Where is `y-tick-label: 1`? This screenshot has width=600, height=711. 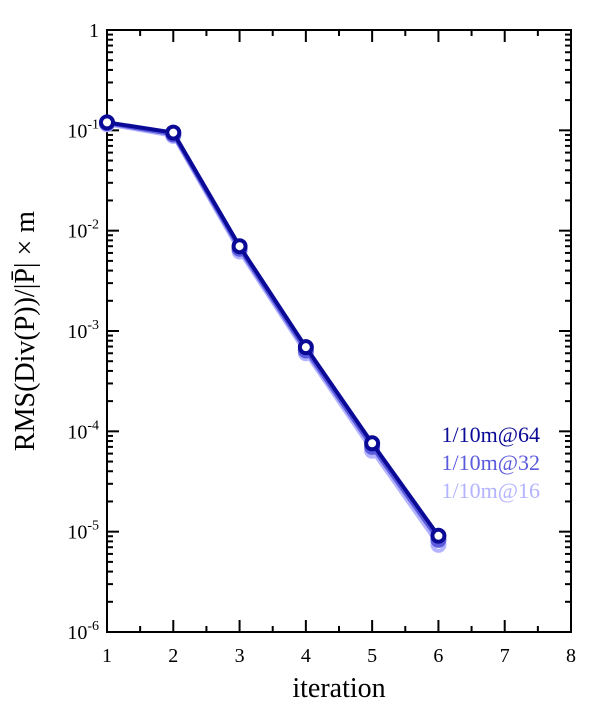 y-tick-label: 1 is located at coordinates (94, 31).